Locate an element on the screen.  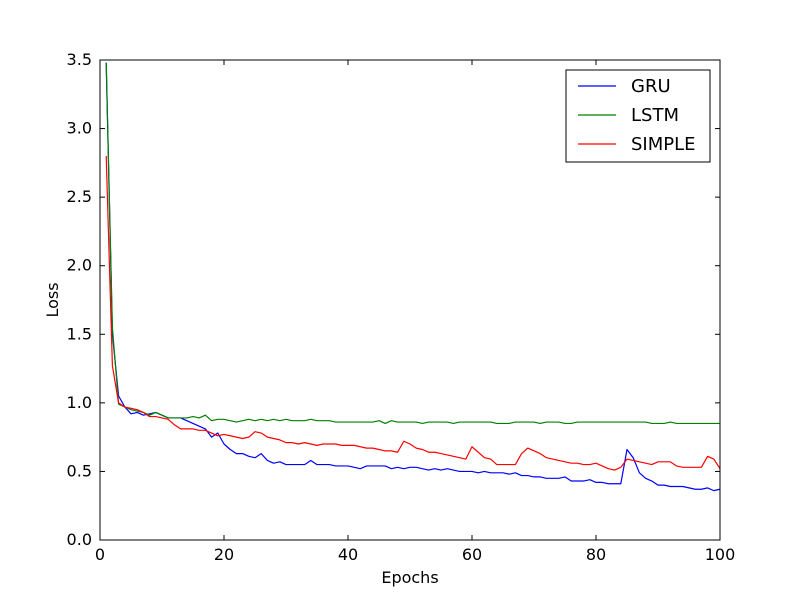
y-tick-label: 1.0 is located at coordinates (79, 402).